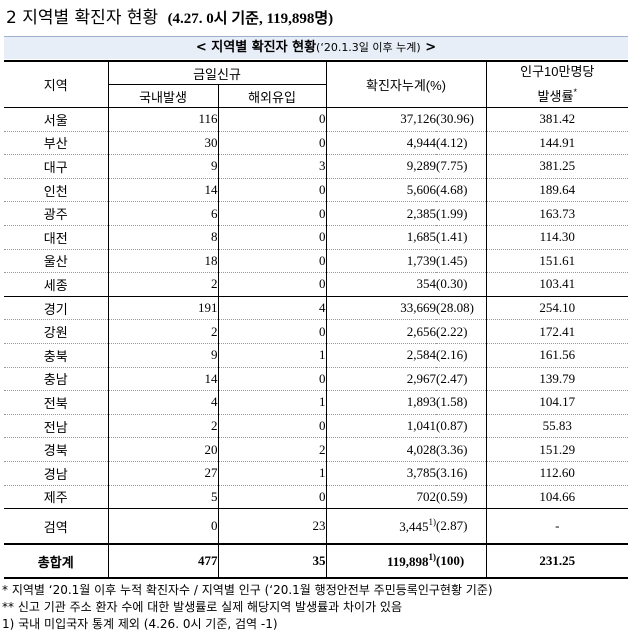 The width and height of the screenshot is (634, 638). What do you see at coordinates (452, 166) in the screenshot?
I see `percent-cell: (7.75)` at bounding box center [452, 166].